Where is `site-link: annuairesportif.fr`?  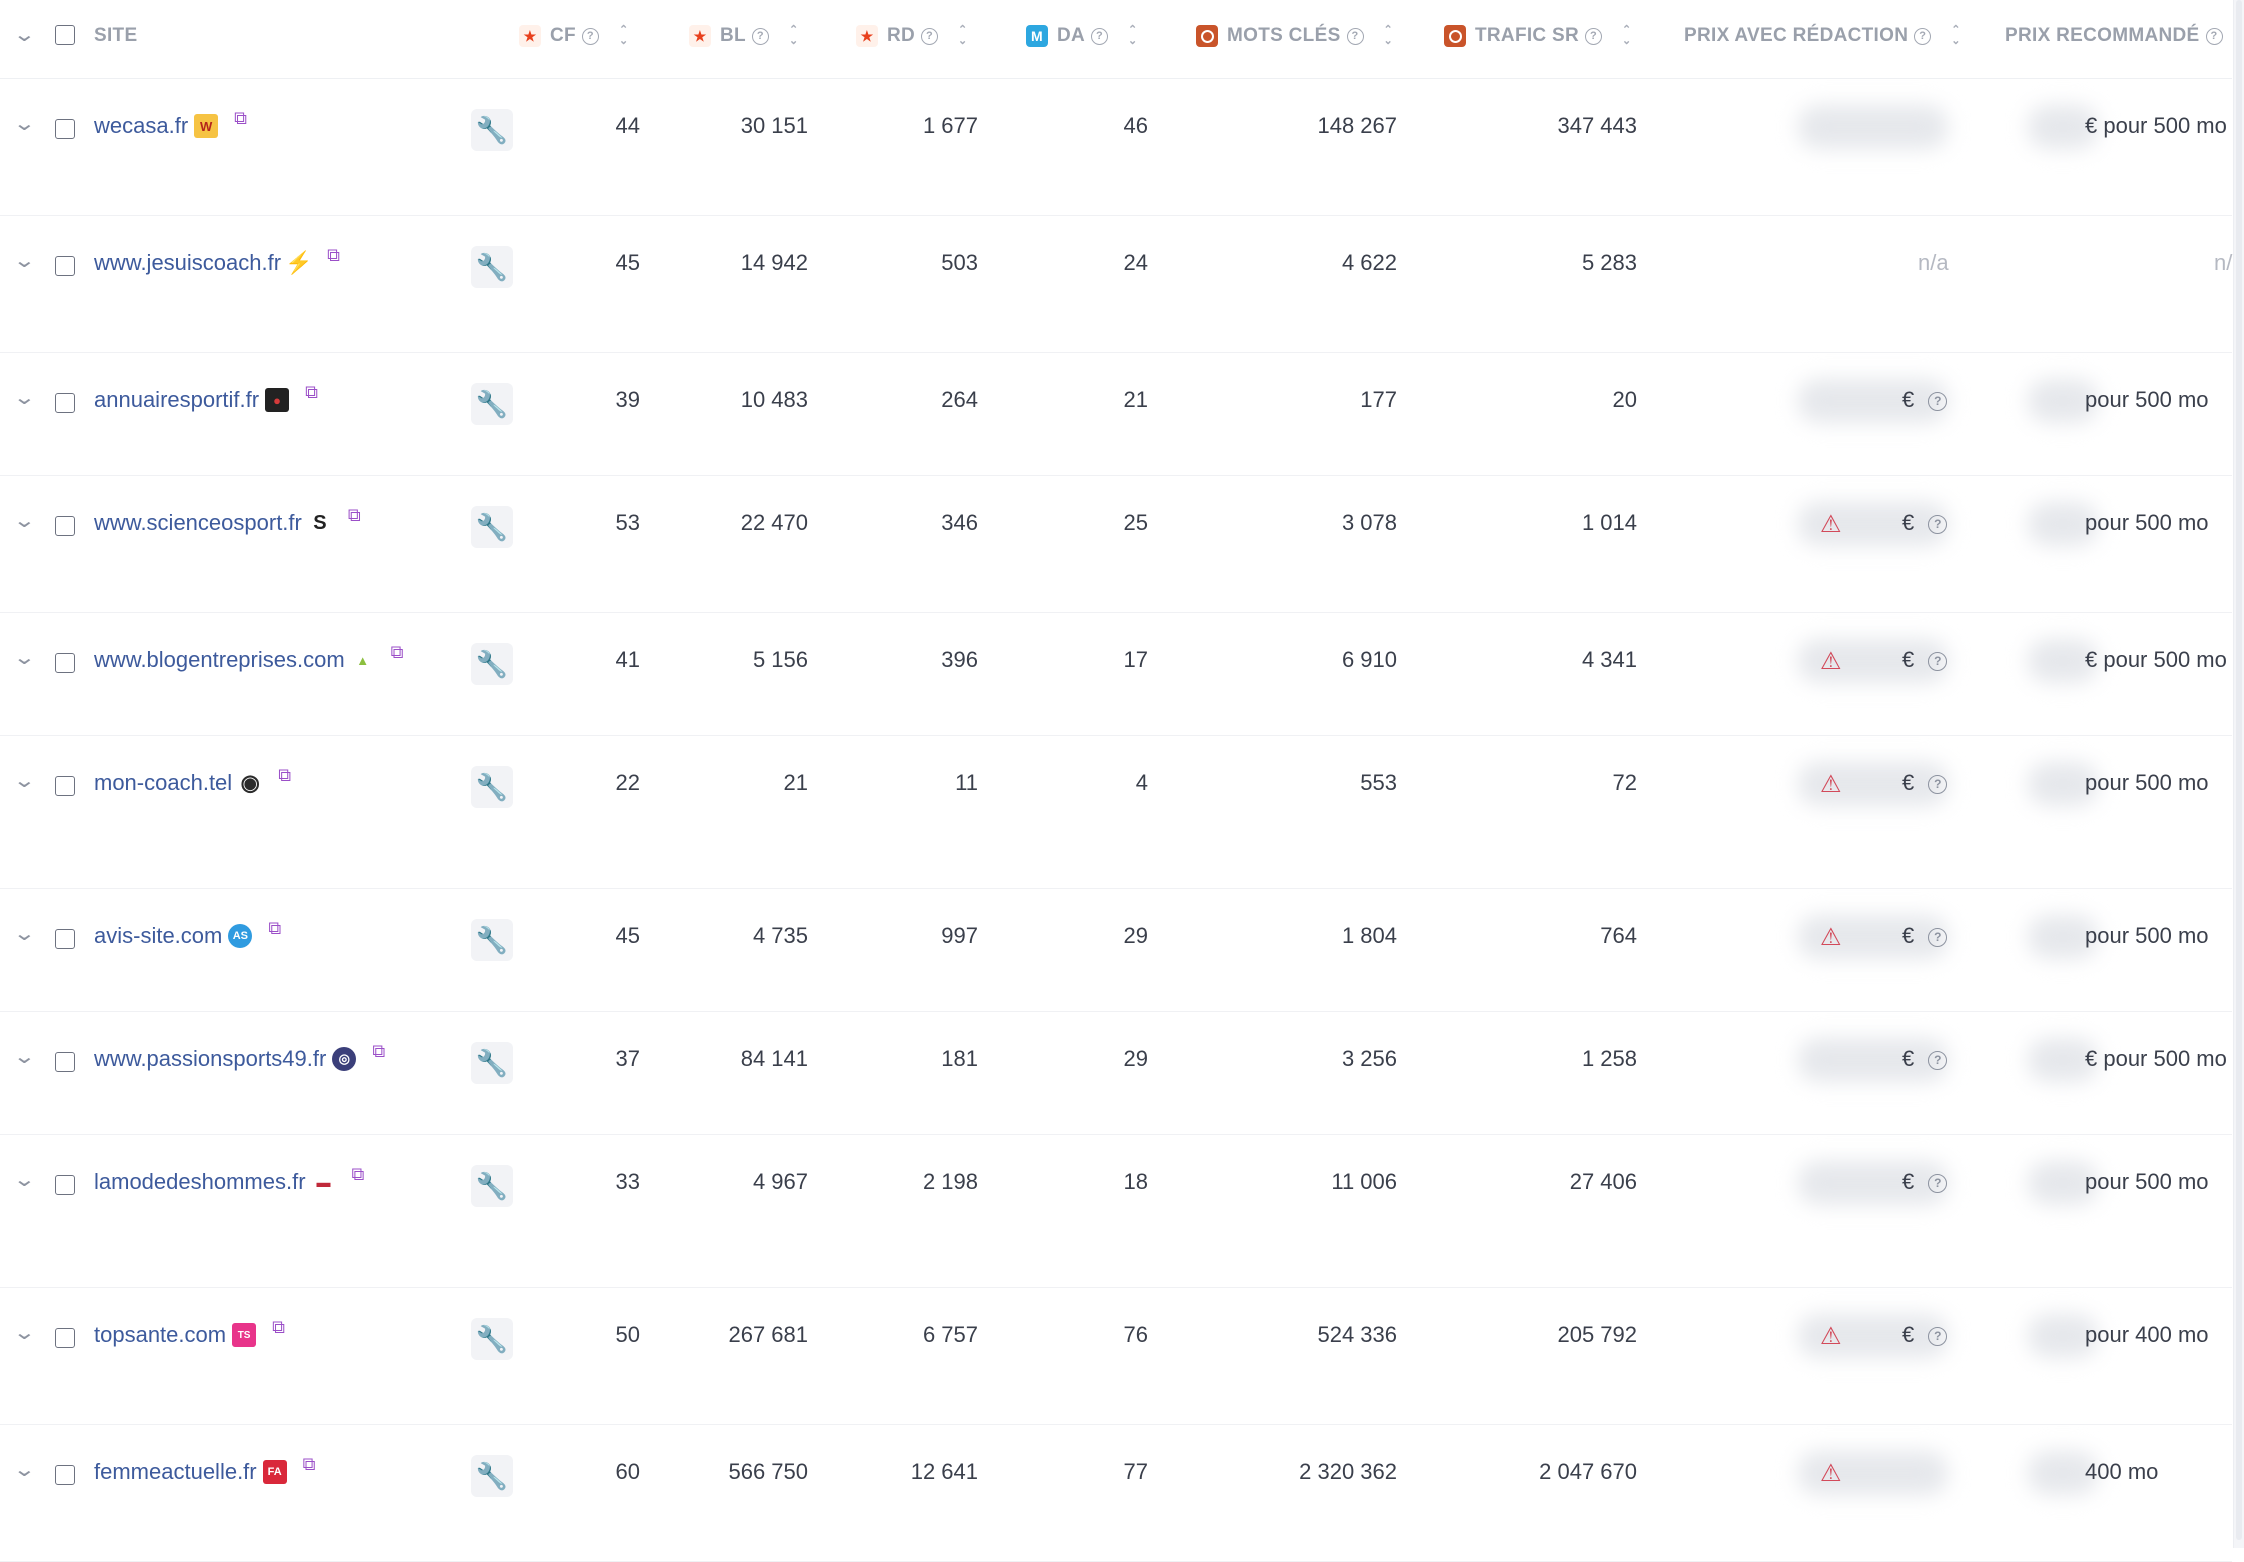
site-link: annuairesportif.fr is located at coordinates (177, 399).